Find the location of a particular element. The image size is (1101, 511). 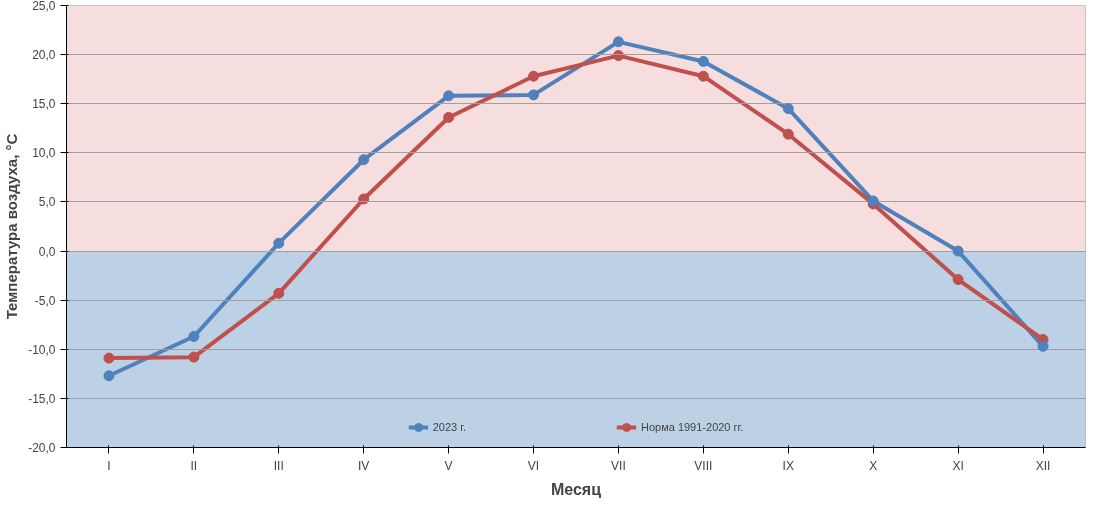

x-tick-label: II is located at coordinates (194, 465).